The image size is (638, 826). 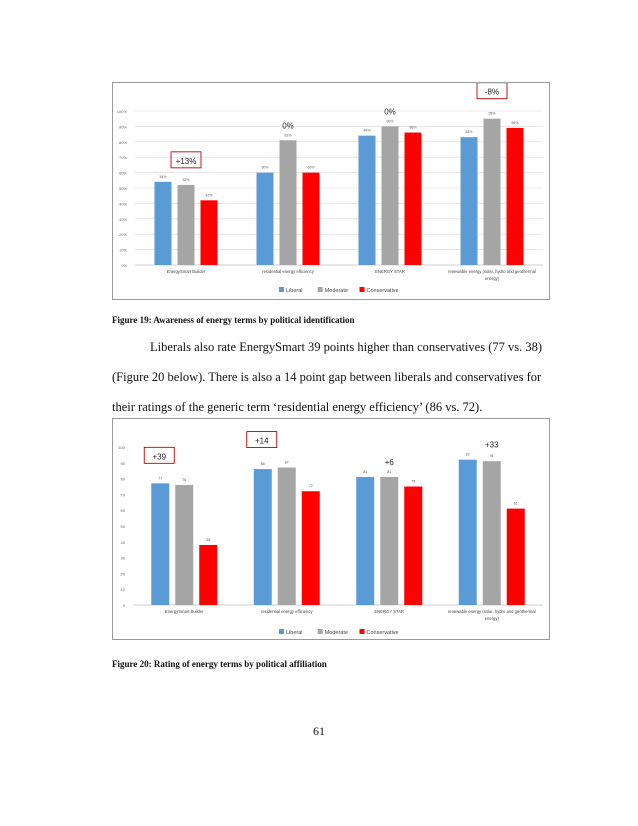 What do you see at coordinates (492, 456) in the screenshot?
I see `bar-data-label: 91` at bounding box center [492, 456].